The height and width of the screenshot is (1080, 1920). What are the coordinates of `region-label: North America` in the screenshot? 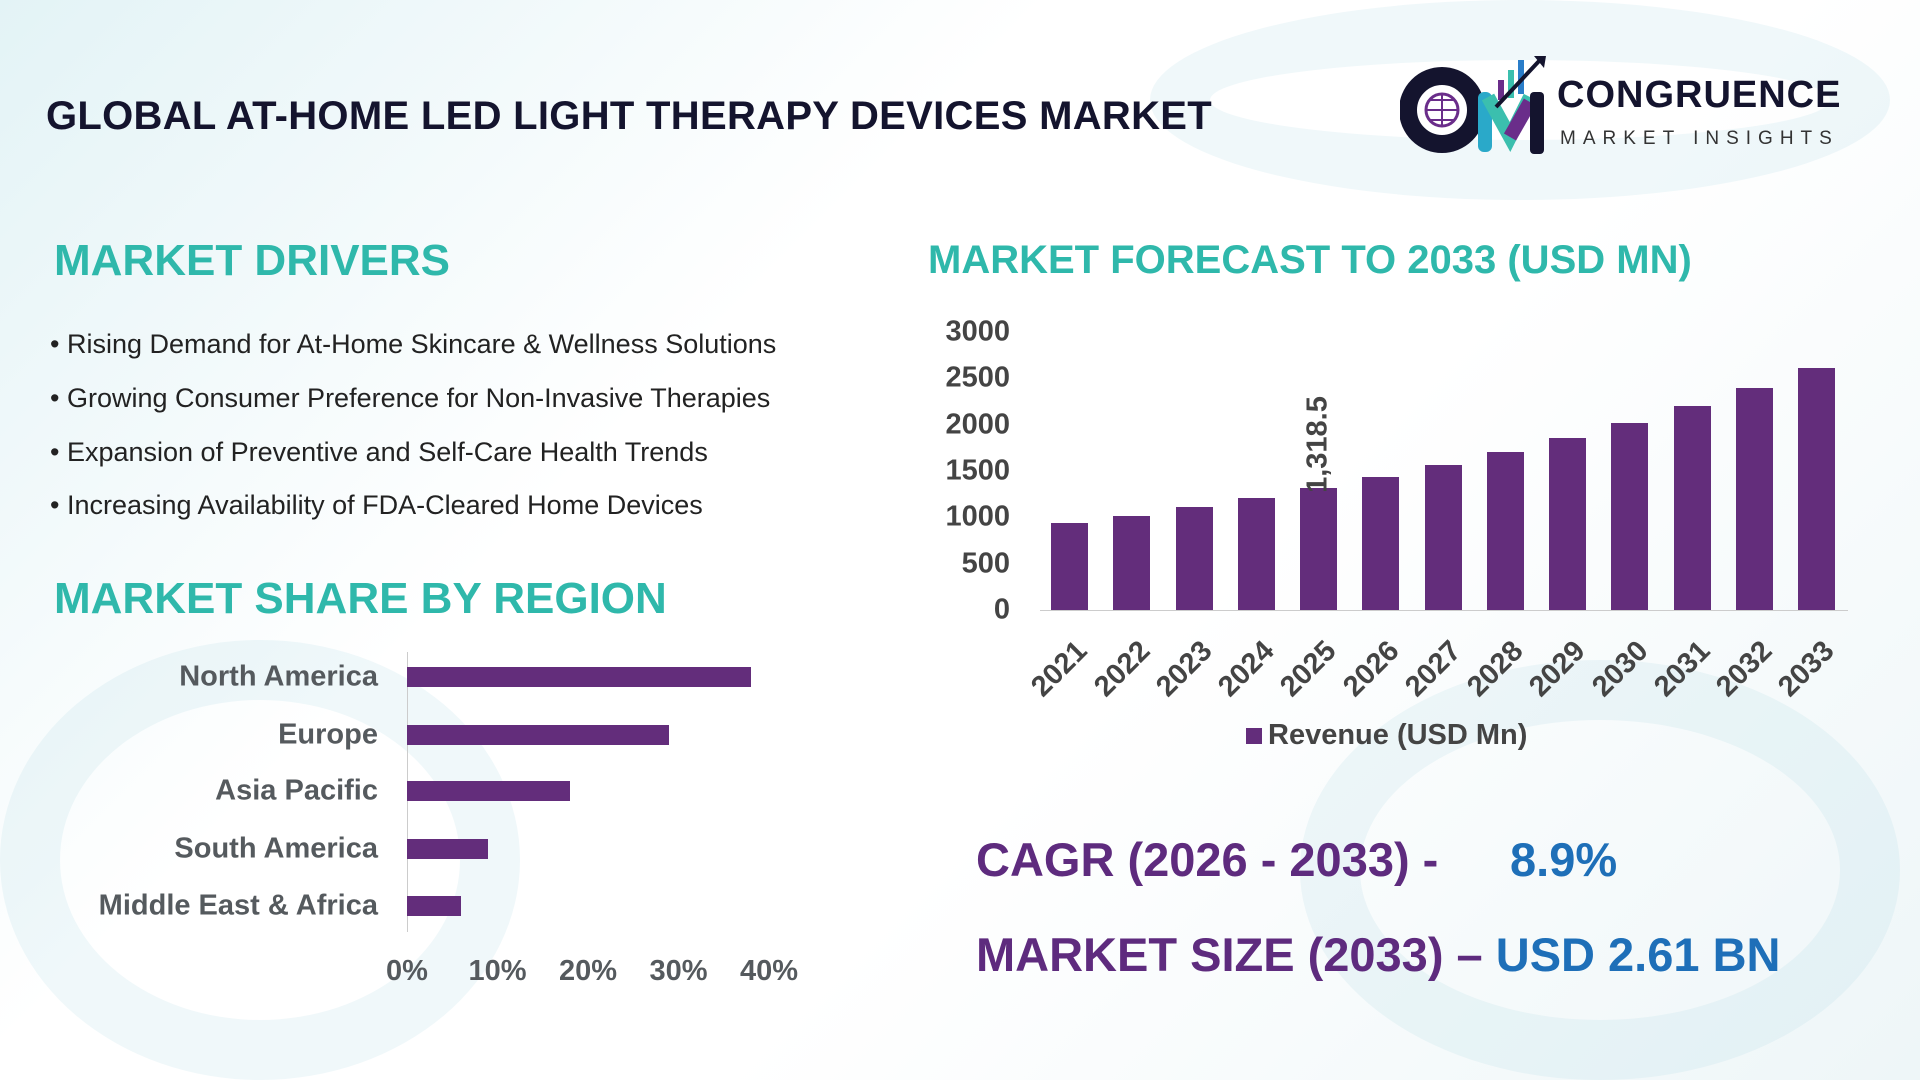 It's located at (278, 676).